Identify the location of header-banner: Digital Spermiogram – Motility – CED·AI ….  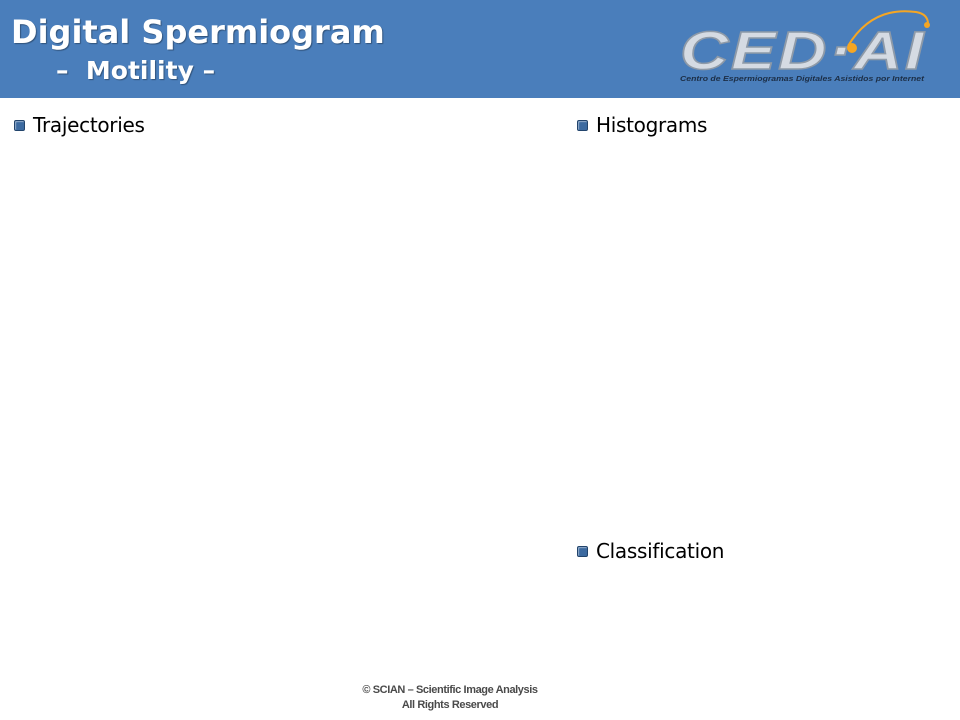
(480, 49).